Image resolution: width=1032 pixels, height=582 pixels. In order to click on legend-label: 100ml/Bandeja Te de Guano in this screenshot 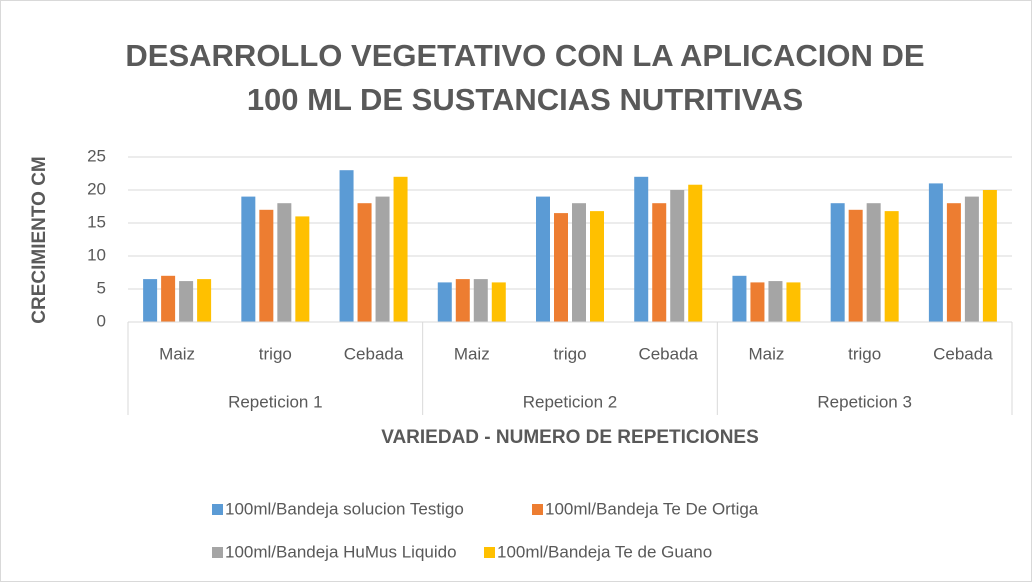, I will do `click(604, 551)`.